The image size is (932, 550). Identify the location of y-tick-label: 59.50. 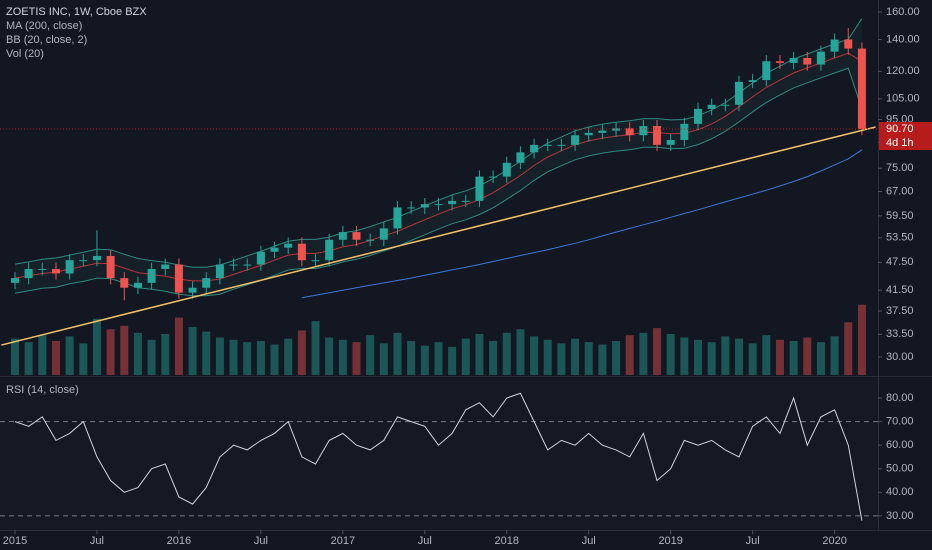
(900, 216).